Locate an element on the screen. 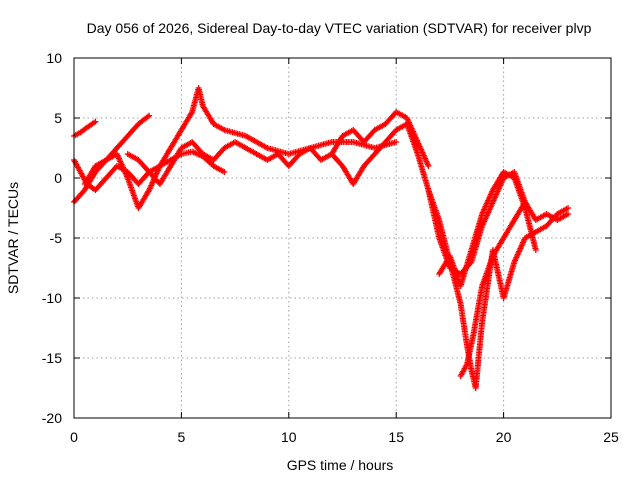  x-axis-label: GPS time / hours is located at coordinates (340, 465).